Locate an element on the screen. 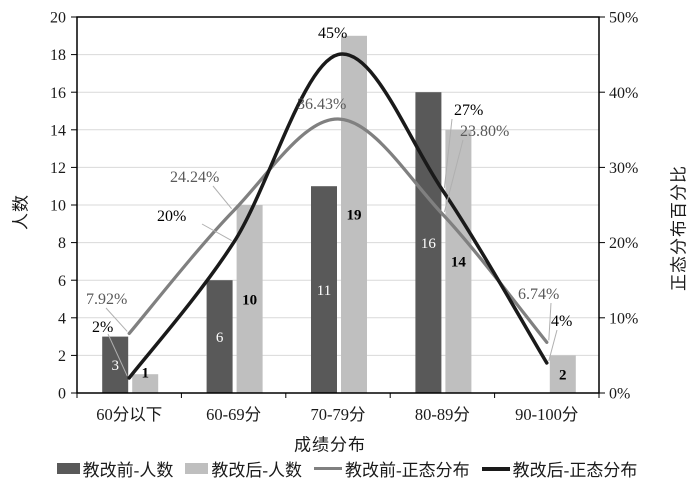 This screenshot has height=504, width=694. bar-label-教改后-人数: 2 is located at coordinates (563, 375).